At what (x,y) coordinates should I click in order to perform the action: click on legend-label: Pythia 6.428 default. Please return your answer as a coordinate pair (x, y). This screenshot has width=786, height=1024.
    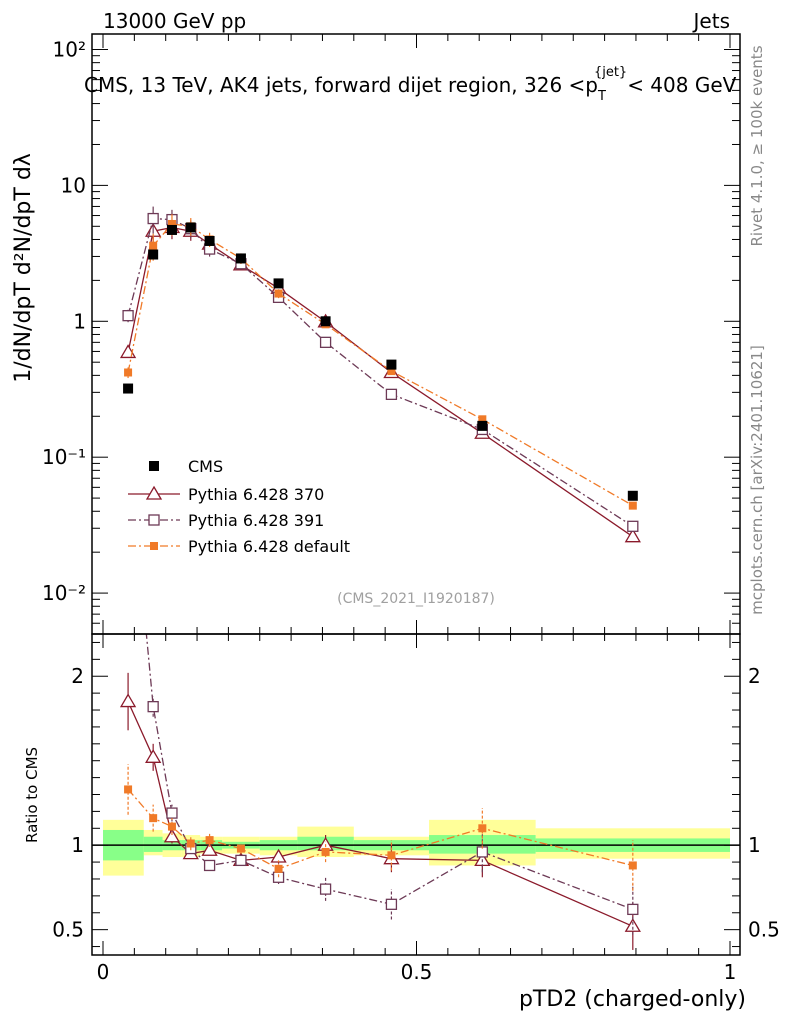
    Looking at the image, I should click on (269, 546).